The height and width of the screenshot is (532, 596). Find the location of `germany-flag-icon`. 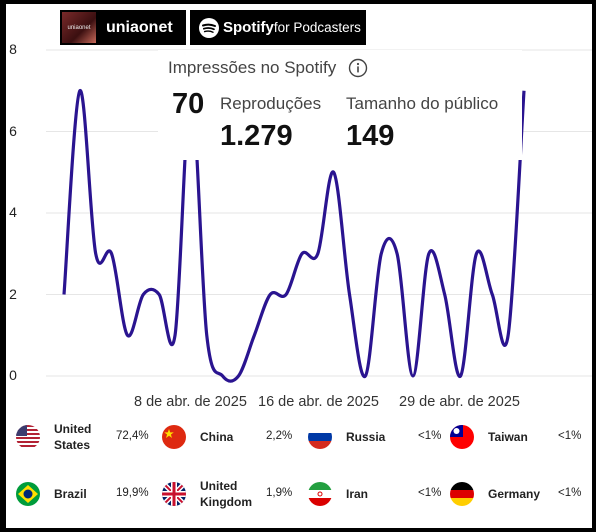

germany-flag-icon is located at coordinates (462, 494).